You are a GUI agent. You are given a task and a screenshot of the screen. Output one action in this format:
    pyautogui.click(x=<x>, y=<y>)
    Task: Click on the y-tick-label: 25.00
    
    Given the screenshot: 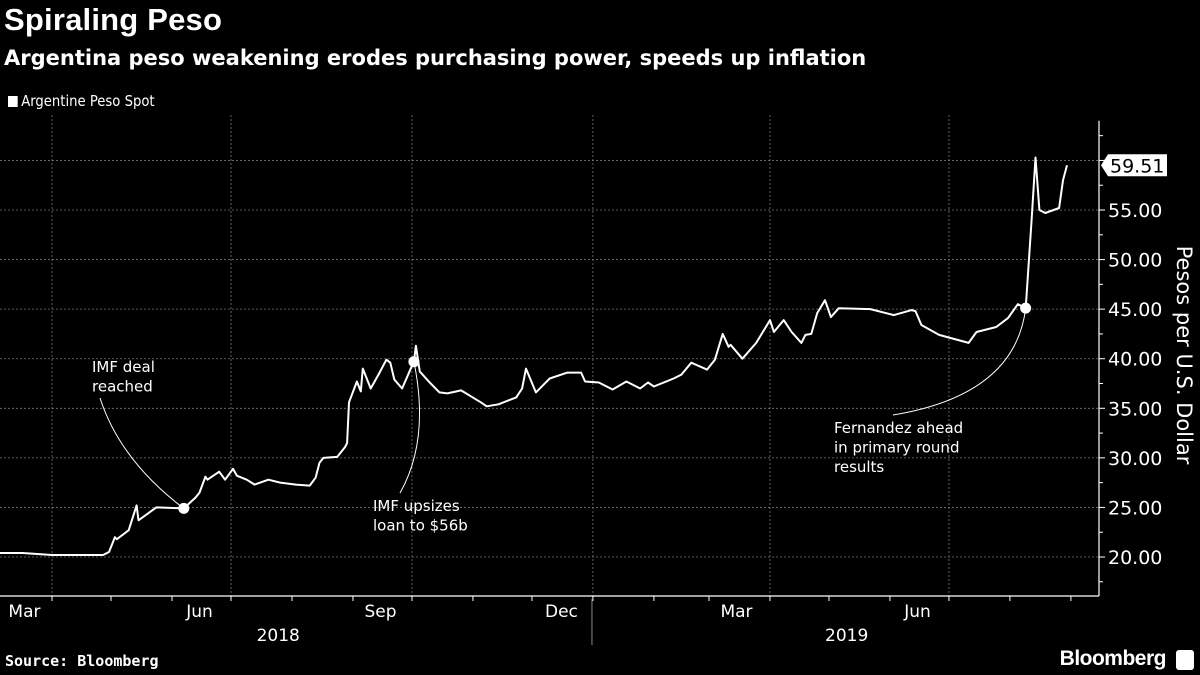 What is the action you would take?
    pyautogui.click(x=1135, y=508)
    